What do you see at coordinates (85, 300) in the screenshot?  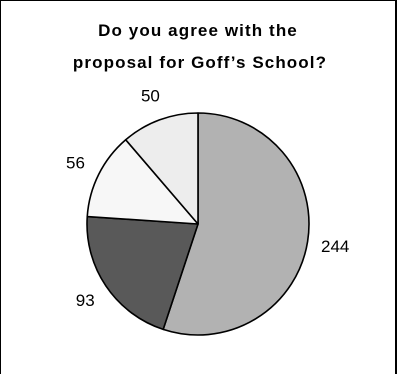 I see `pie-data-label-93: 93` at bounding box center [85, 300].